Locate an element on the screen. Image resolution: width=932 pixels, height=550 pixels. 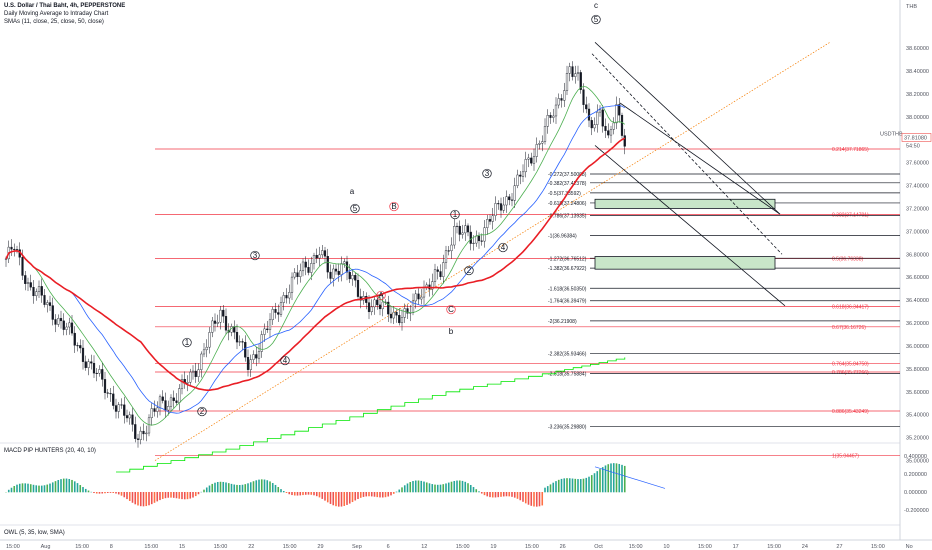
price-tick-label: 35.40000 is located at coordinates (917, 416).